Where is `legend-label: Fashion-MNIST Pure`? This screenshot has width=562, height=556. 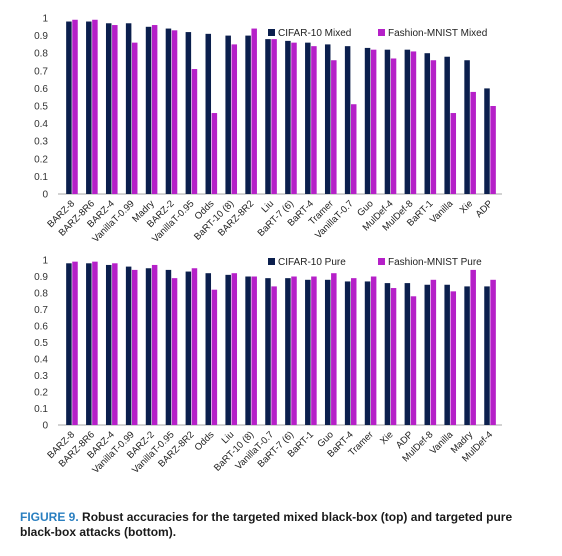 legend-label: Fashion-MNIST Pure is located at coordinates (435, 262).